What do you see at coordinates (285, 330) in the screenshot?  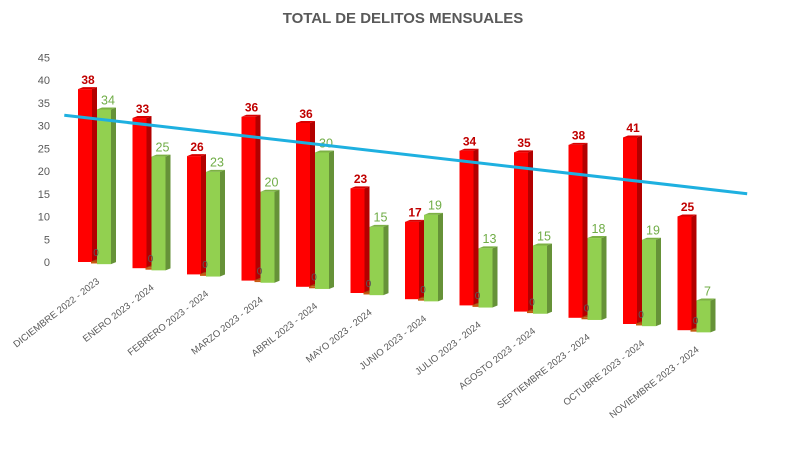 I see `category-label: ABRIL 2023 - 2024` at bounding box center [285, 330].